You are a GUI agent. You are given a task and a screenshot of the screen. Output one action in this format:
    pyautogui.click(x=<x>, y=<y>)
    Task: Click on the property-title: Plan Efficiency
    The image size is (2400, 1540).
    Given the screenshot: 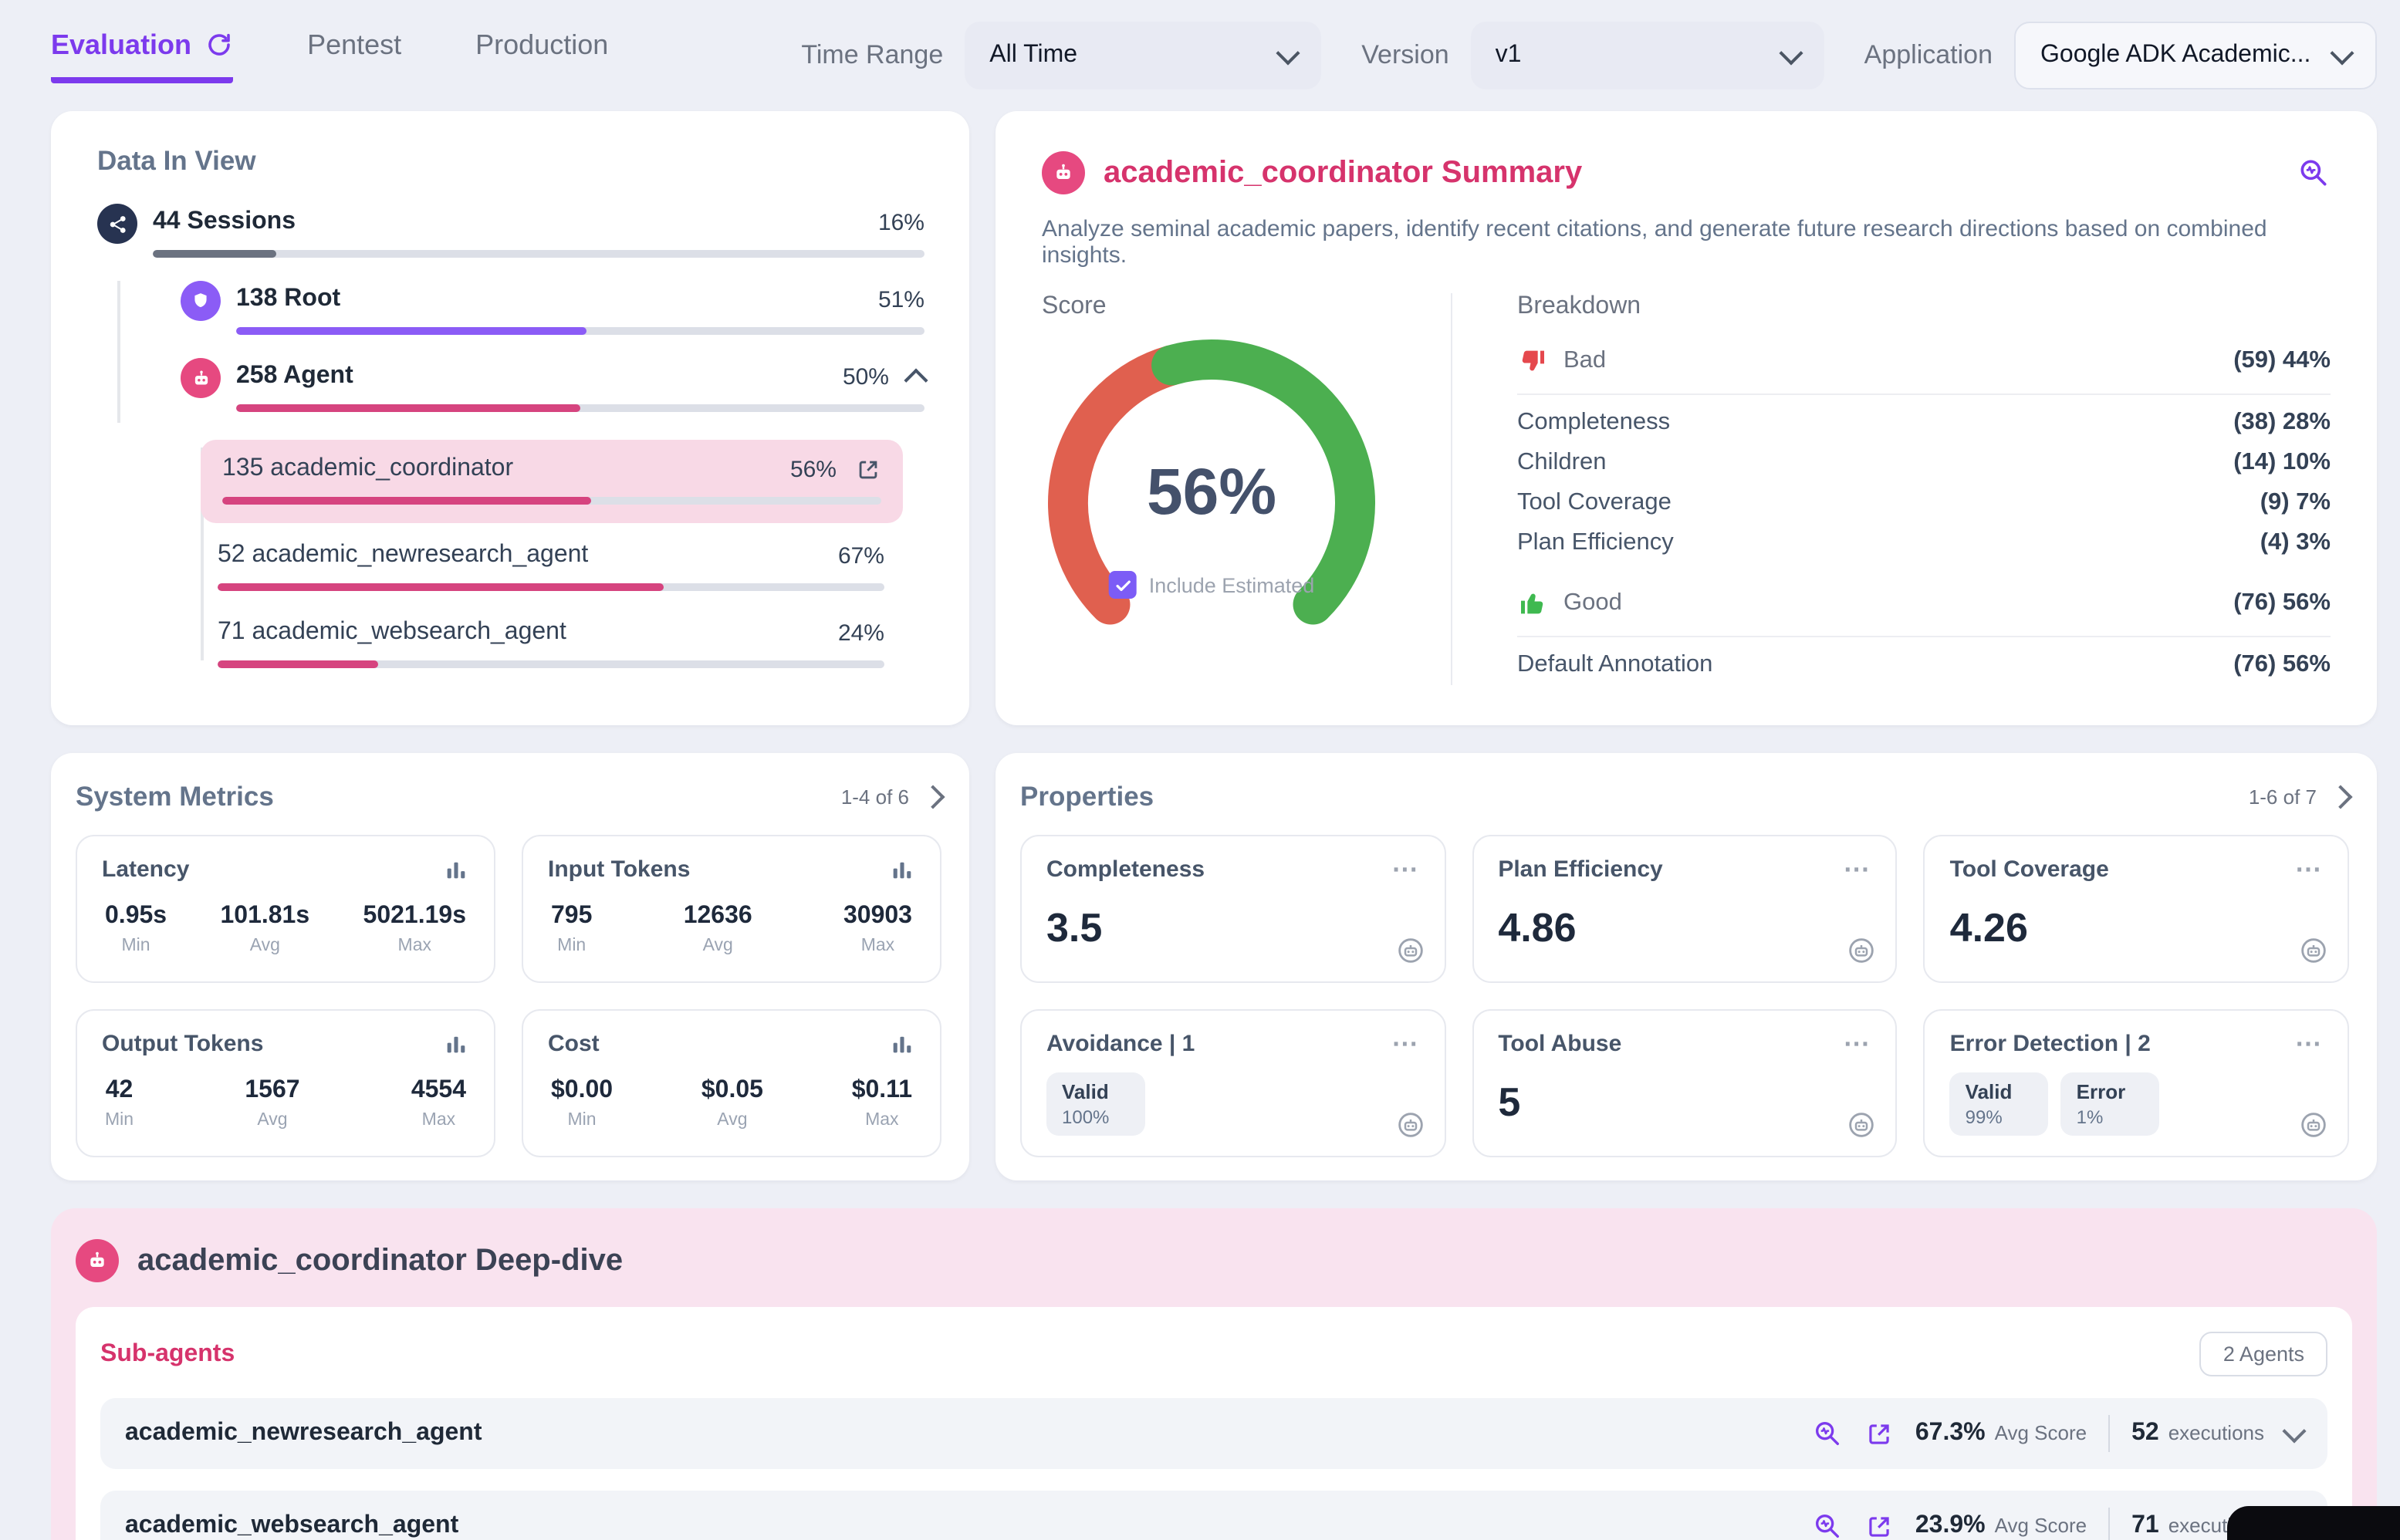 What is the action you would take?
    pyautogui.click(x=1580, y=870)
    